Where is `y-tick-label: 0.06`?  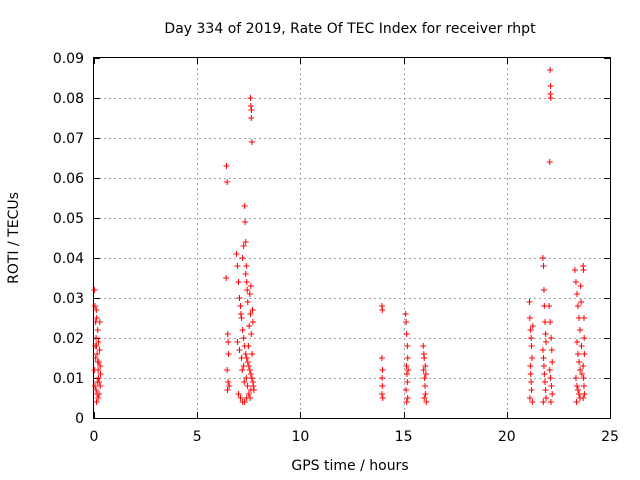 y-tick-label: 0.06 is located at coordinates (68, 179).